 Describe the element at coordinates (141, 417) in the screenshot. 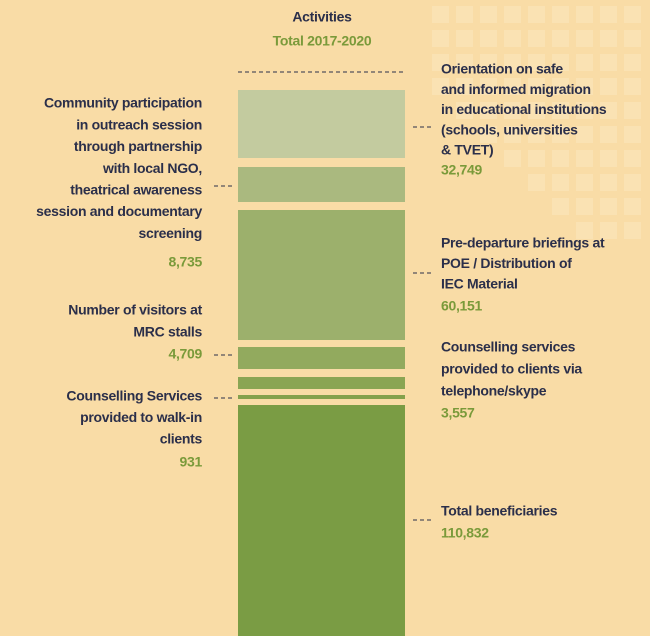

I see `item-label: provided to walk-in` at that location.